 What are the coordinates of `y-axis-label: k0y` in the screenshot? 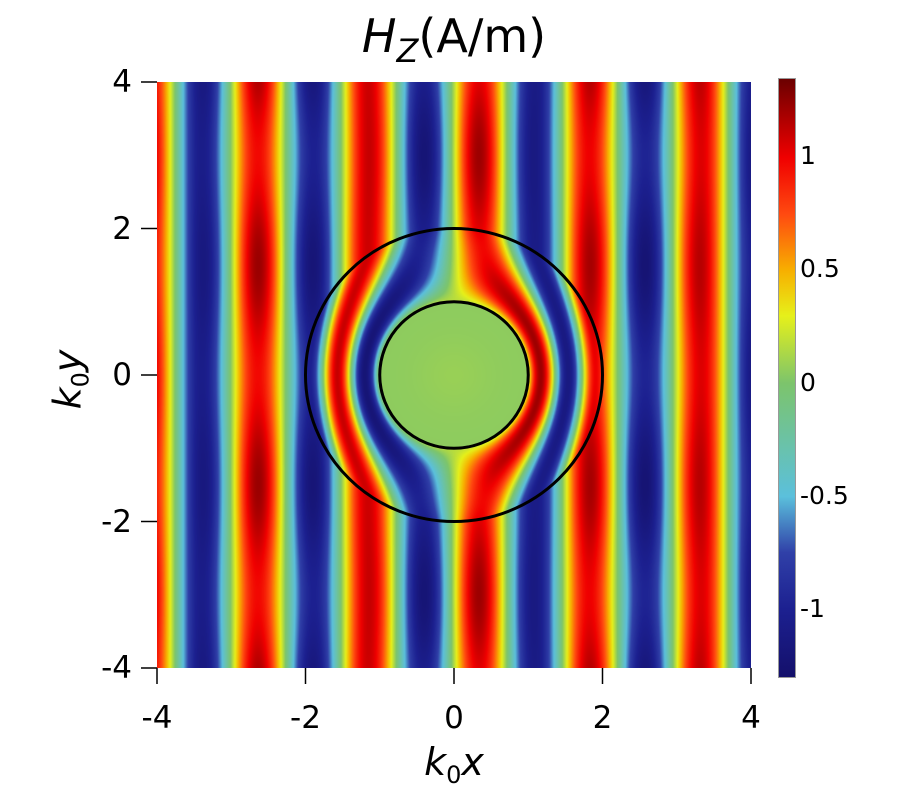 It's located at (70, 380).